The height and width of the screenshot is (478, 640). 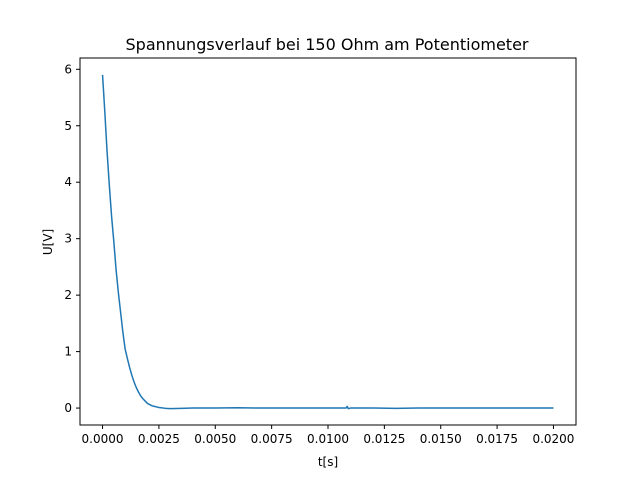 What do you see at coordinates (497, 439) in the screenshot?
I see `x-tick-label: 0.0175` at bounding box center [497, 439].